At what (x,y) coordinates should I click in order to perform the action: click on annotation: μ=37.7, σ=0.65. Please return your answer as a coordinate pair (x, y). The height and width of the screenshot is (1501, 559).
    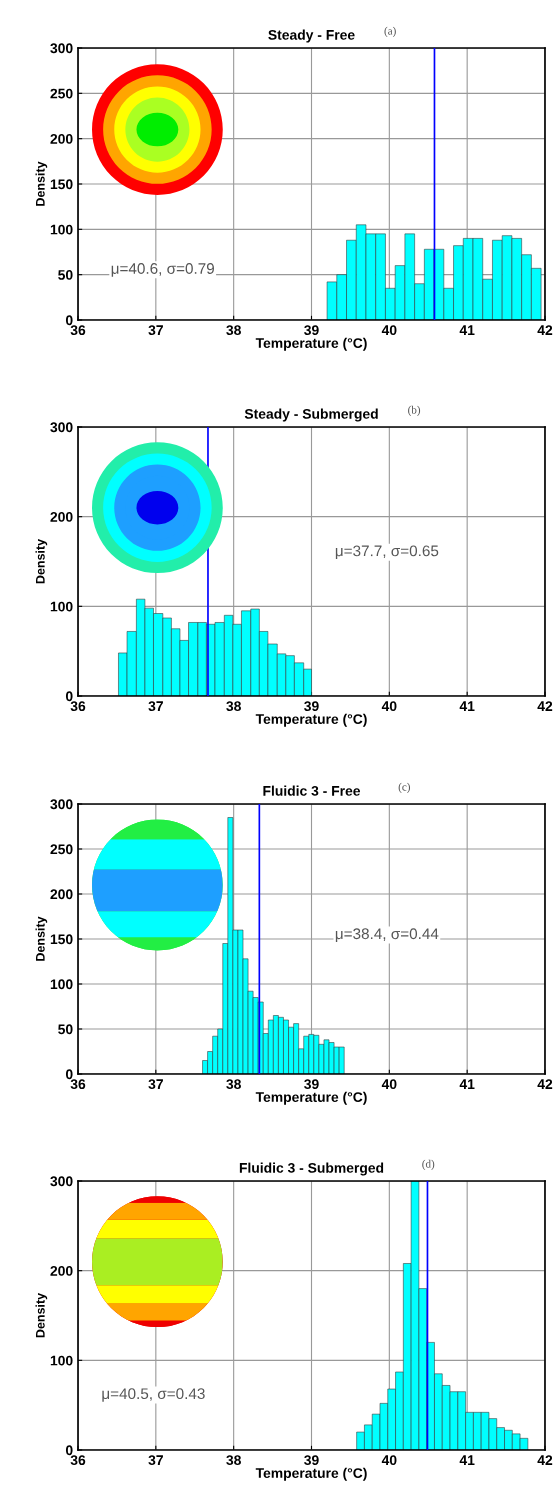
    Looking at the image, I should click on (387, 552).